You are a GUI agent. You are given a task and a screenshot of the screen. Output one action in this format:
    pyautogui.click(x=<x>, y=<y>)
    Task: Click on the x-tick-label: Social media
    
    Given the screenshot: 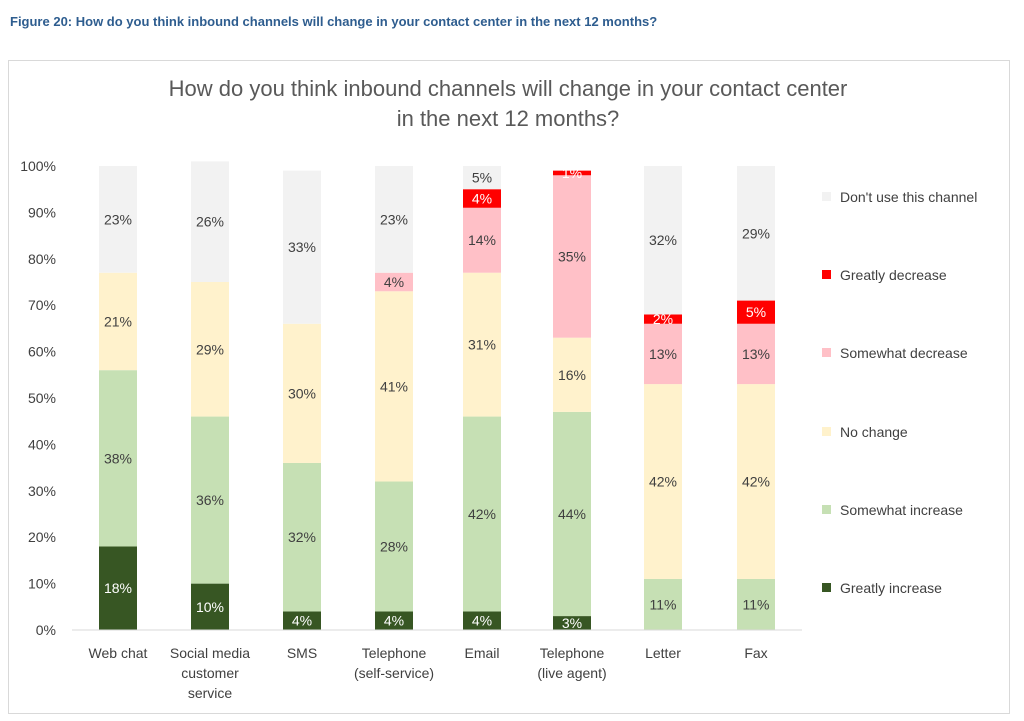 What is the action you would take?
    pyautogui.click(x=210, y=653)
    